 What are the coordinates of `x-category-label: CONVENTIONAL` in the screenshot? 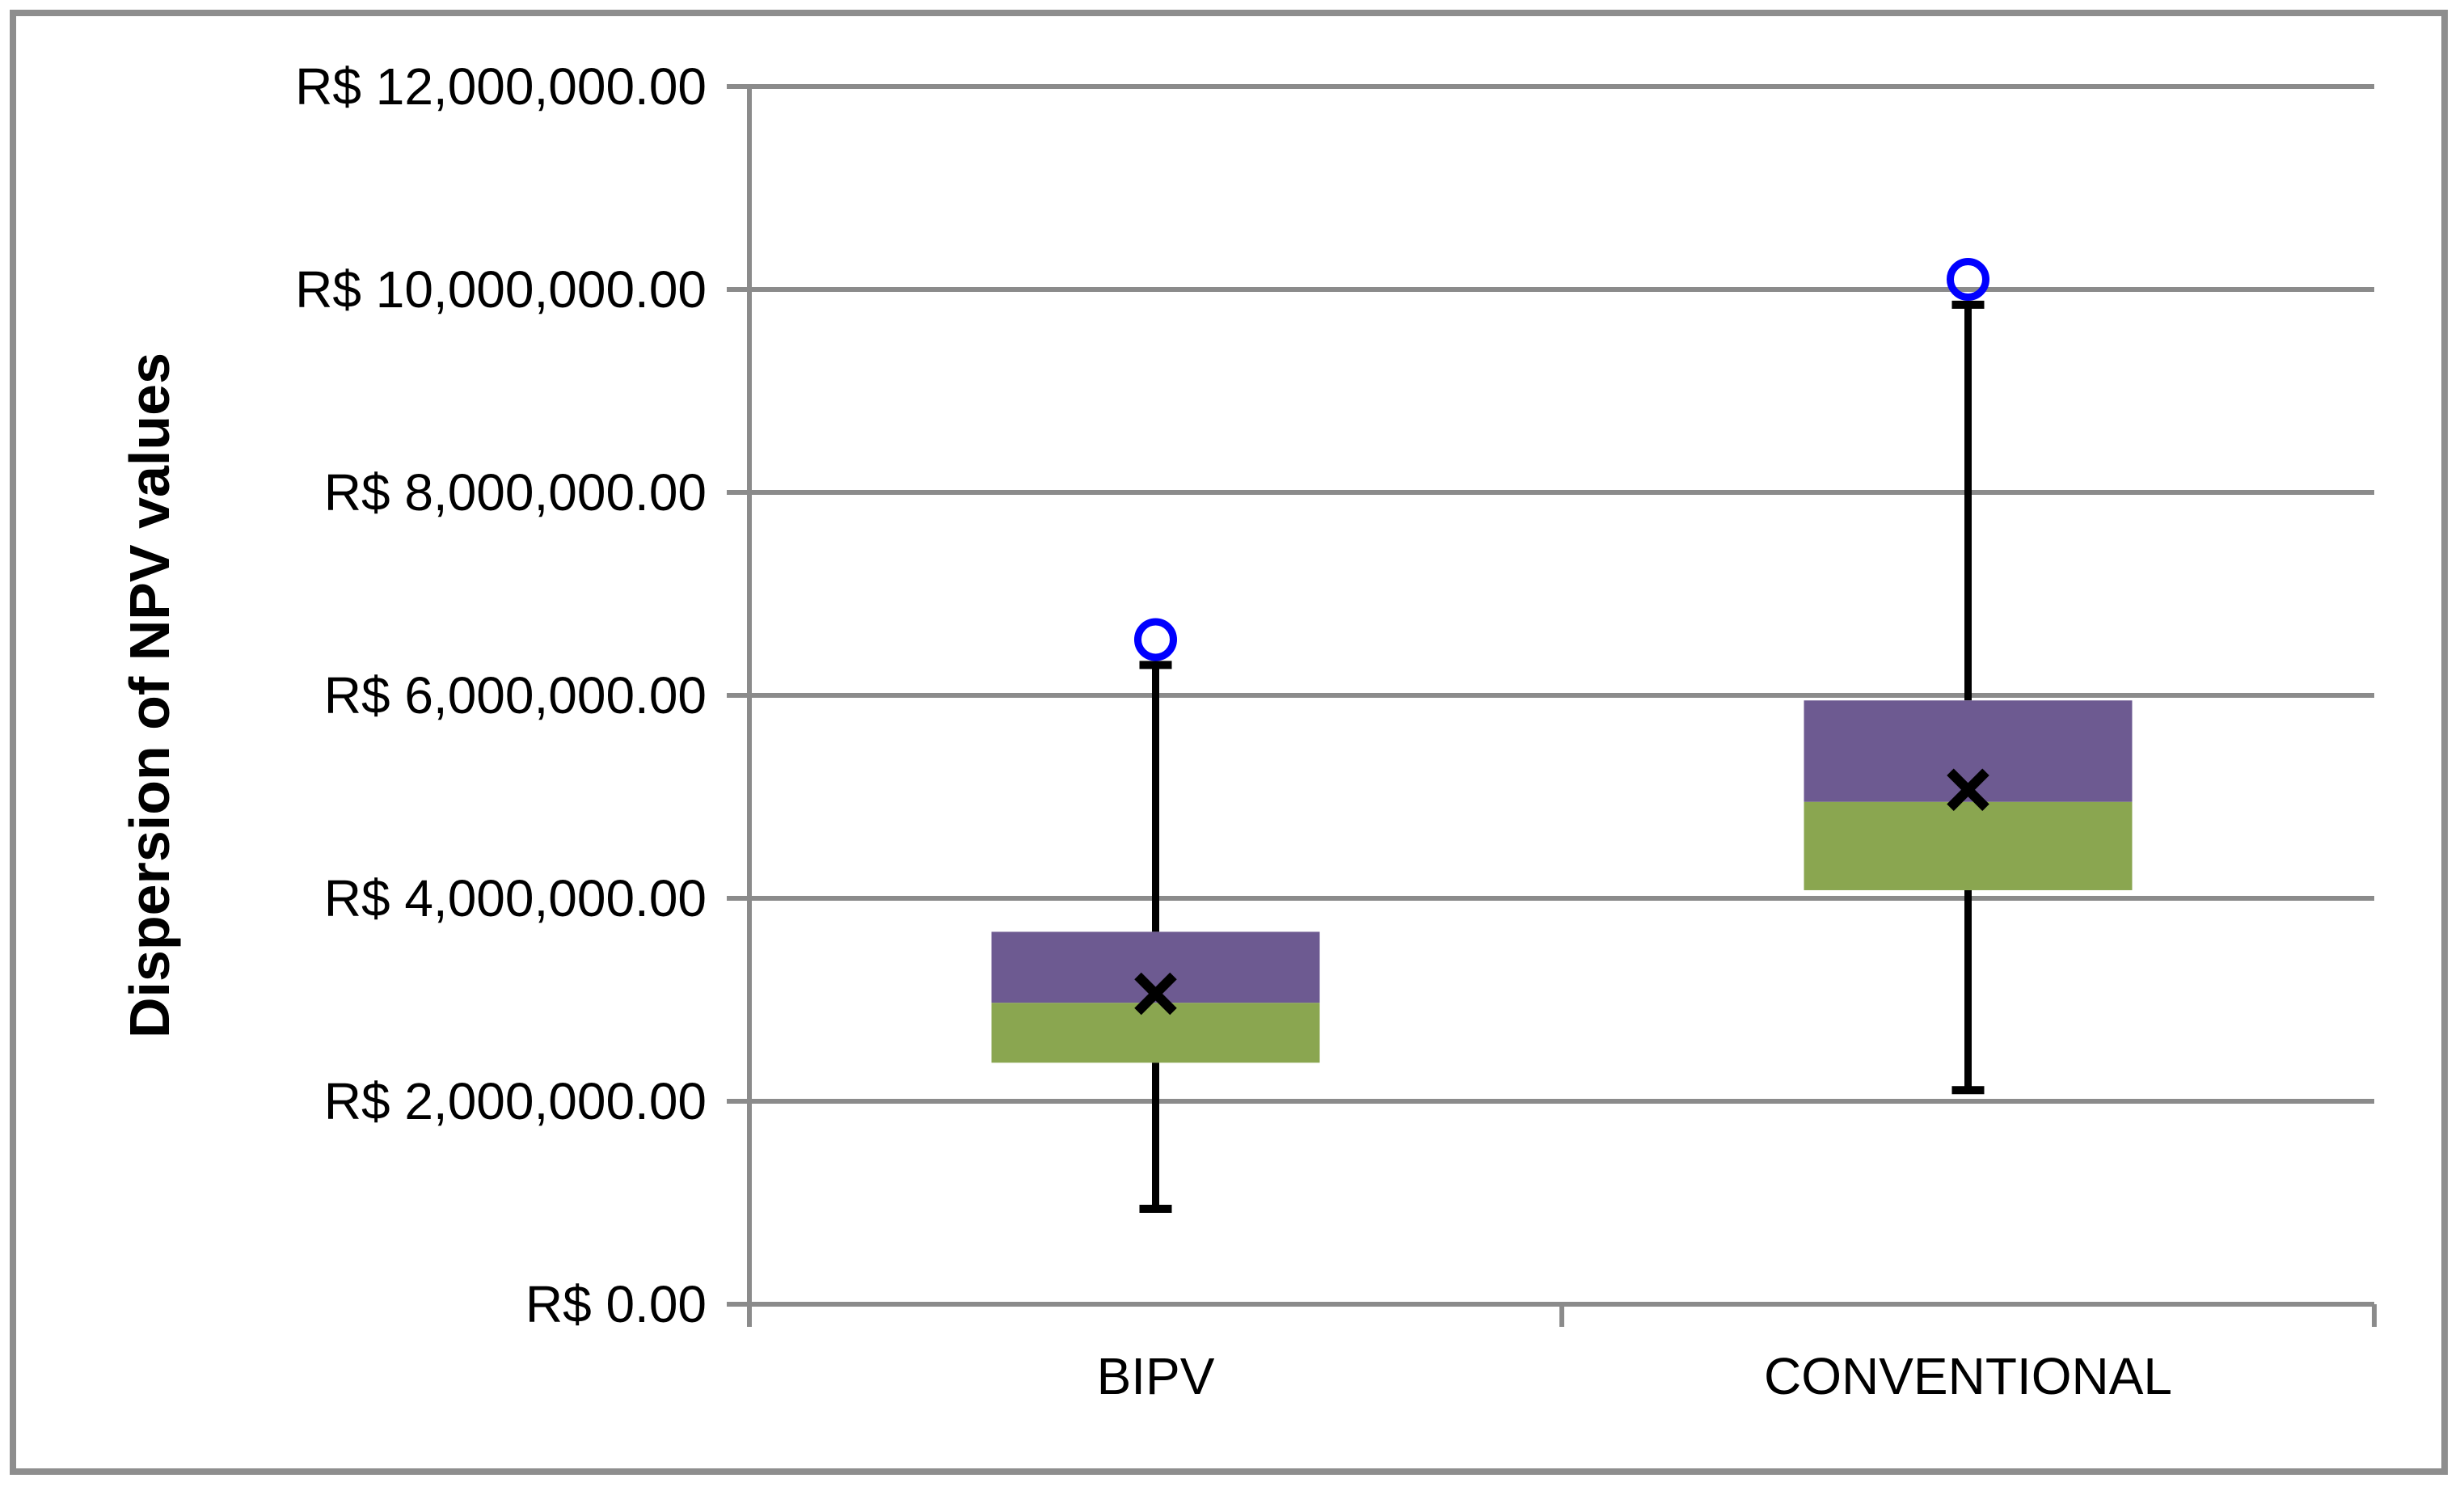 It's located at (1968, 1376).